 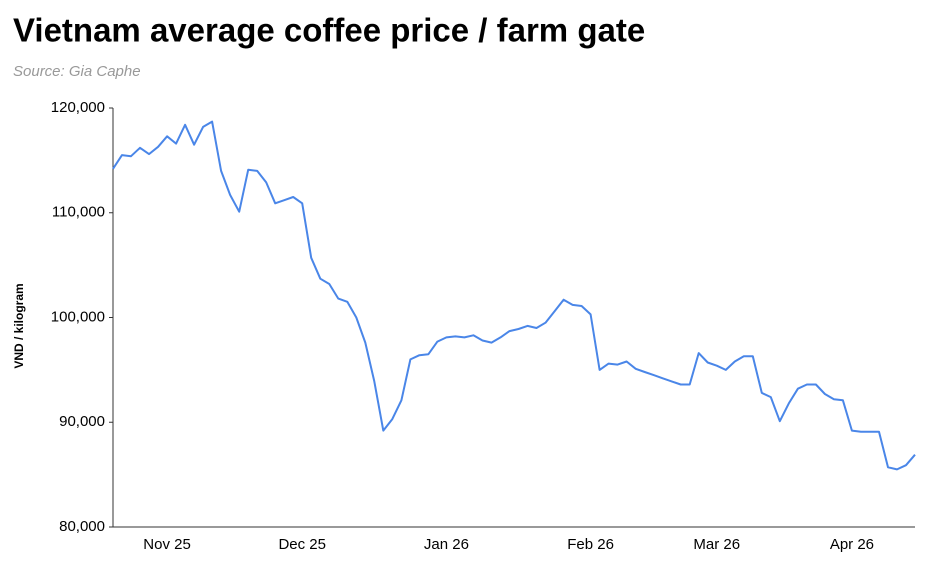 I want to click on y-tick-label: 100,000, so click(x=78, y=316).